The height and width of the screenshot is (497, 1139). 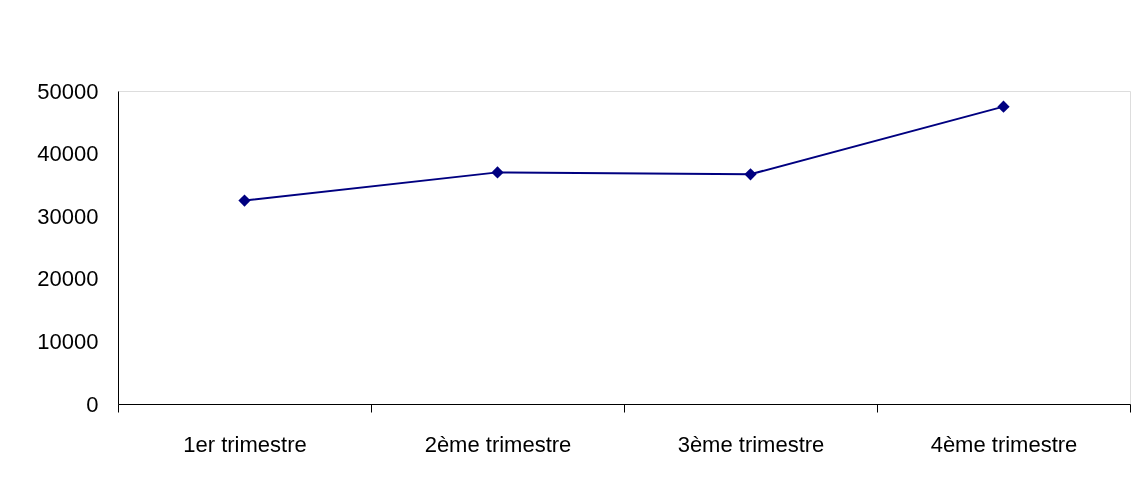 What do you see at coordinates (1004, 444) in the screenshot?
I see `x-tick-label: 4ème trimestre` at bounding box center [1004, 444].